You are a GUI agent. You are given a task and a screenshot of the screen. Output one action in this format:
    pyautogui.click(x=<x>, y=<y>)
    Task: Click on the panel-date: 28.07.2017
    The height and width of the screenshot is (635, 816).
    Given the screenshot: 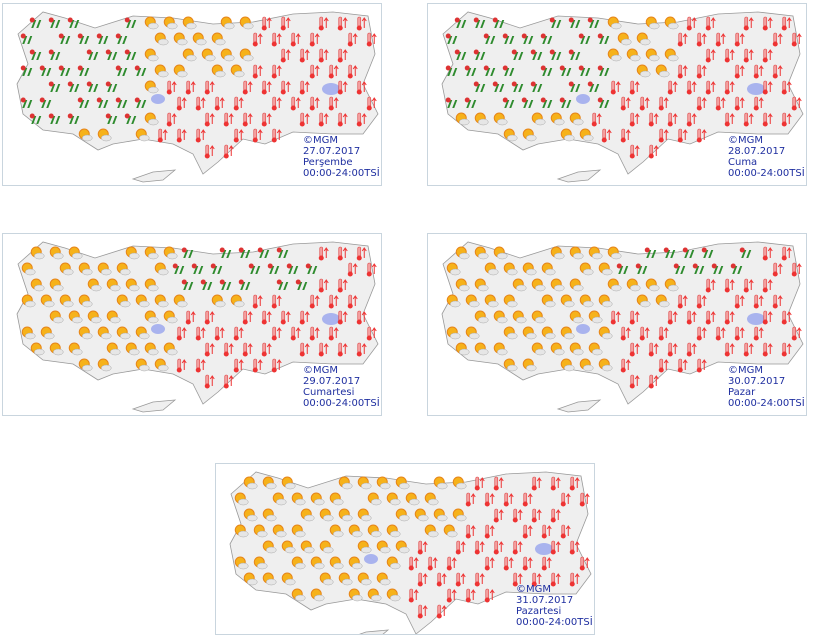 What is the action you would take?
    pyautogui.click(x=756, y=151)
    